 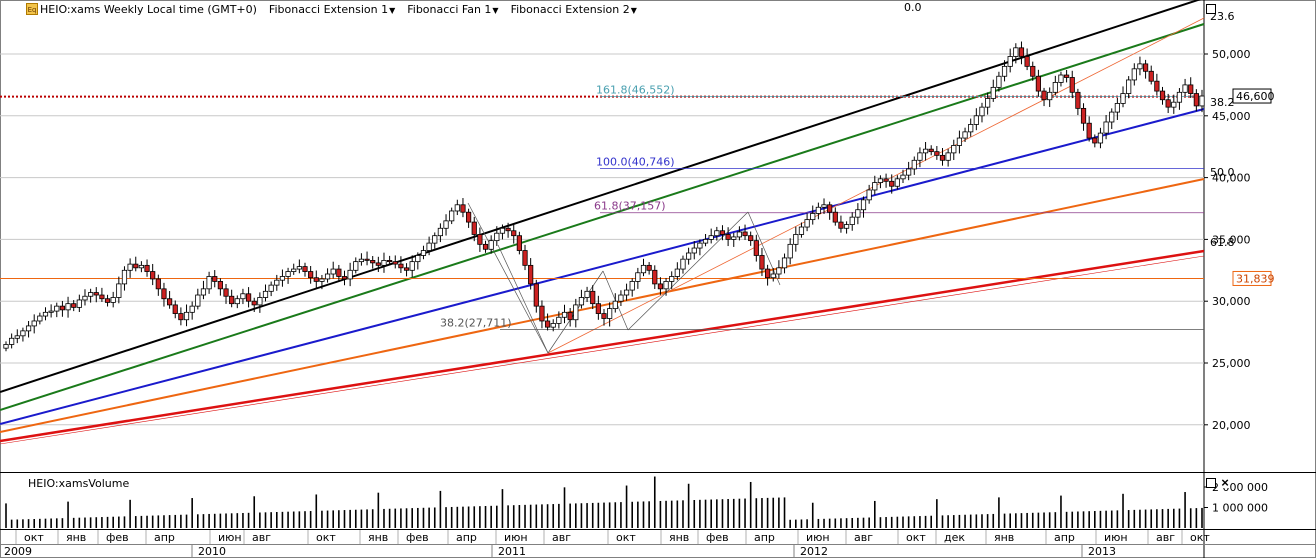 What do you see at coordinates (1211, 483) in the screenshot?
I see `restore-button` at bounding box center [1211, 483].